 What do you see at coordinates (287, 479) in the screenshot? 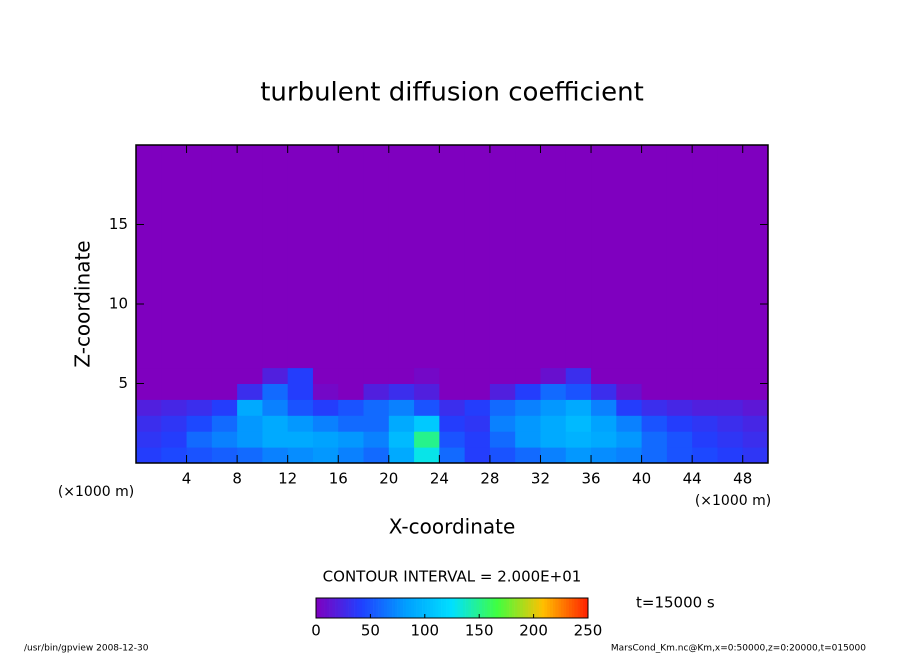
I see `x-tick-label: 12` at bounding box center [287, 479].